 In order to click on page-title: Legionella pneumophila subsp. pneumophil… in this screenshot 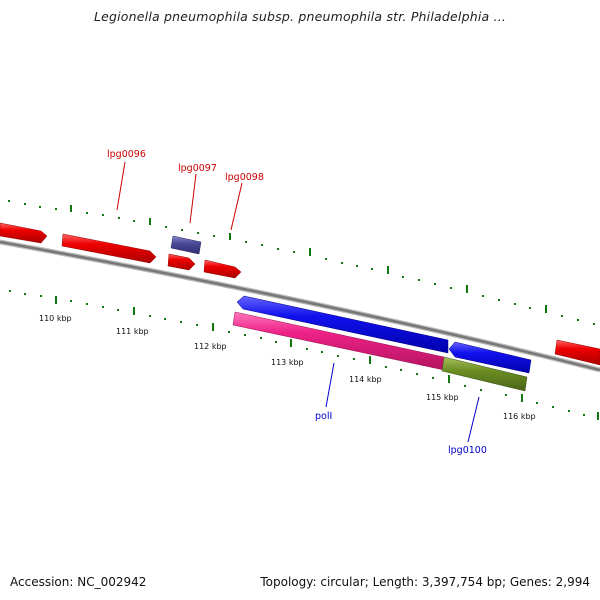, I will do `click(300, 16)`.